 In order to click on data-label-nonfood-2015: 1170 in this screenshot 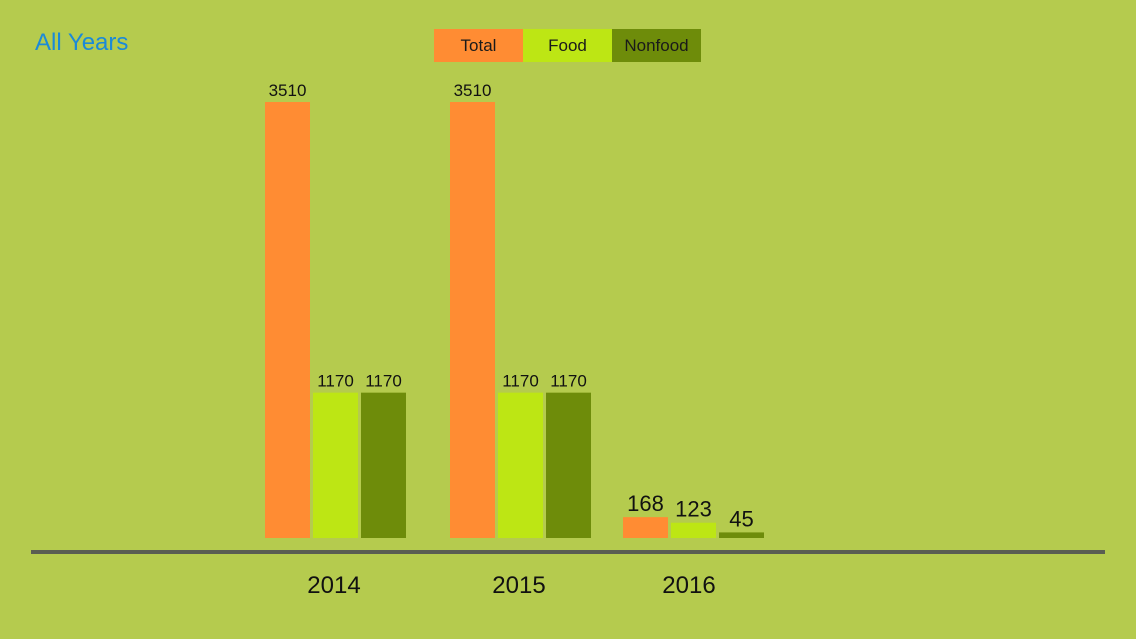, I will do `click(568, 381)`.